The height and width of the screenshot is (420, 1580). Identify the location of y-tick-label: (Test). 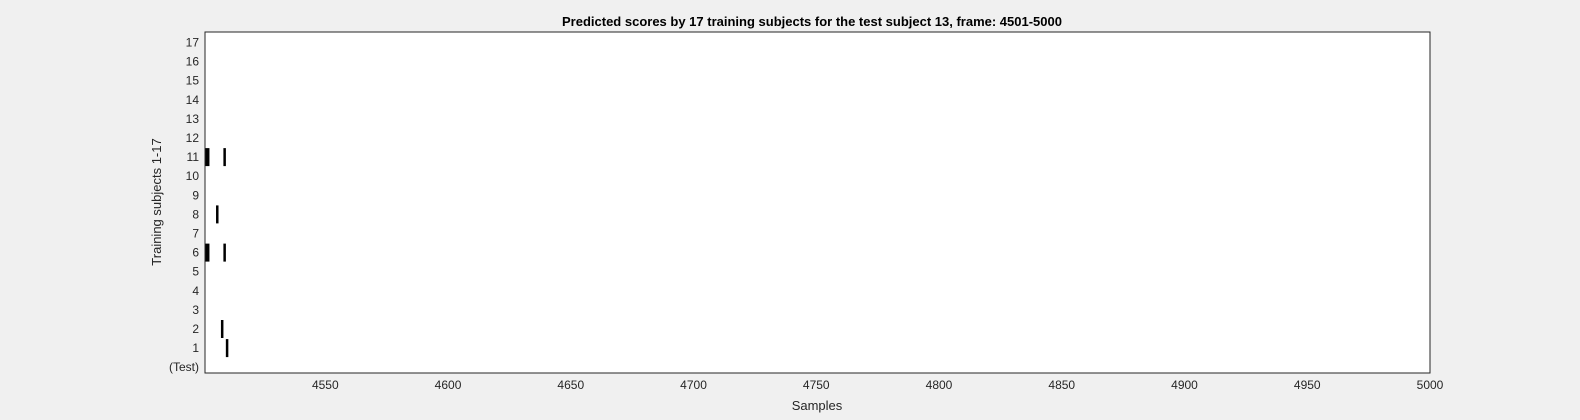
(184, 367).